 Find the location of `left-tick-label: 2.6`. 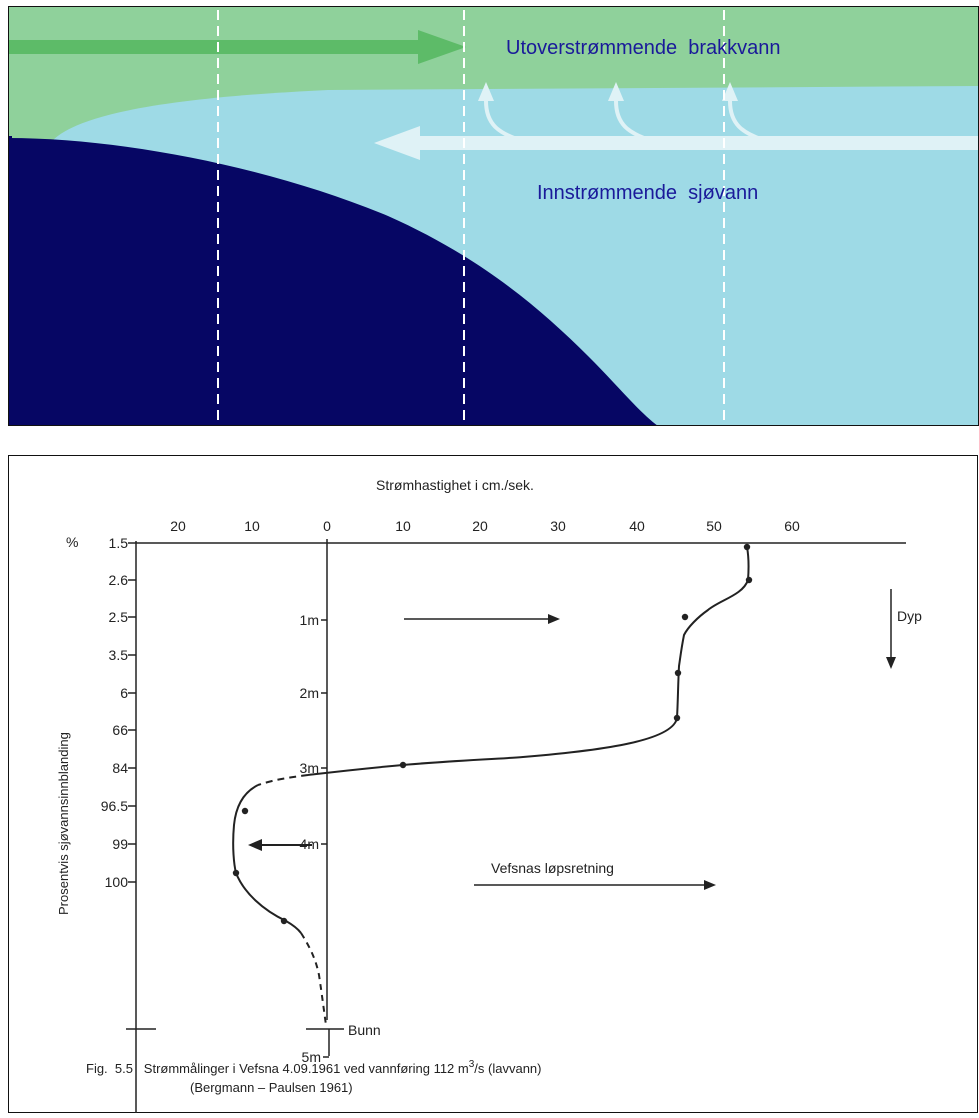

left-tick-label: 2.6 is located at coordinates (119, 580).